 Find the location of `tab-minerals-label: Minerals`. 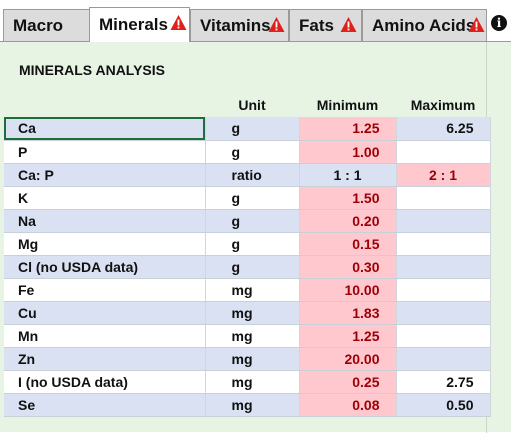

tab-minerals-label: Minerals is located at coordinates (133, 24).